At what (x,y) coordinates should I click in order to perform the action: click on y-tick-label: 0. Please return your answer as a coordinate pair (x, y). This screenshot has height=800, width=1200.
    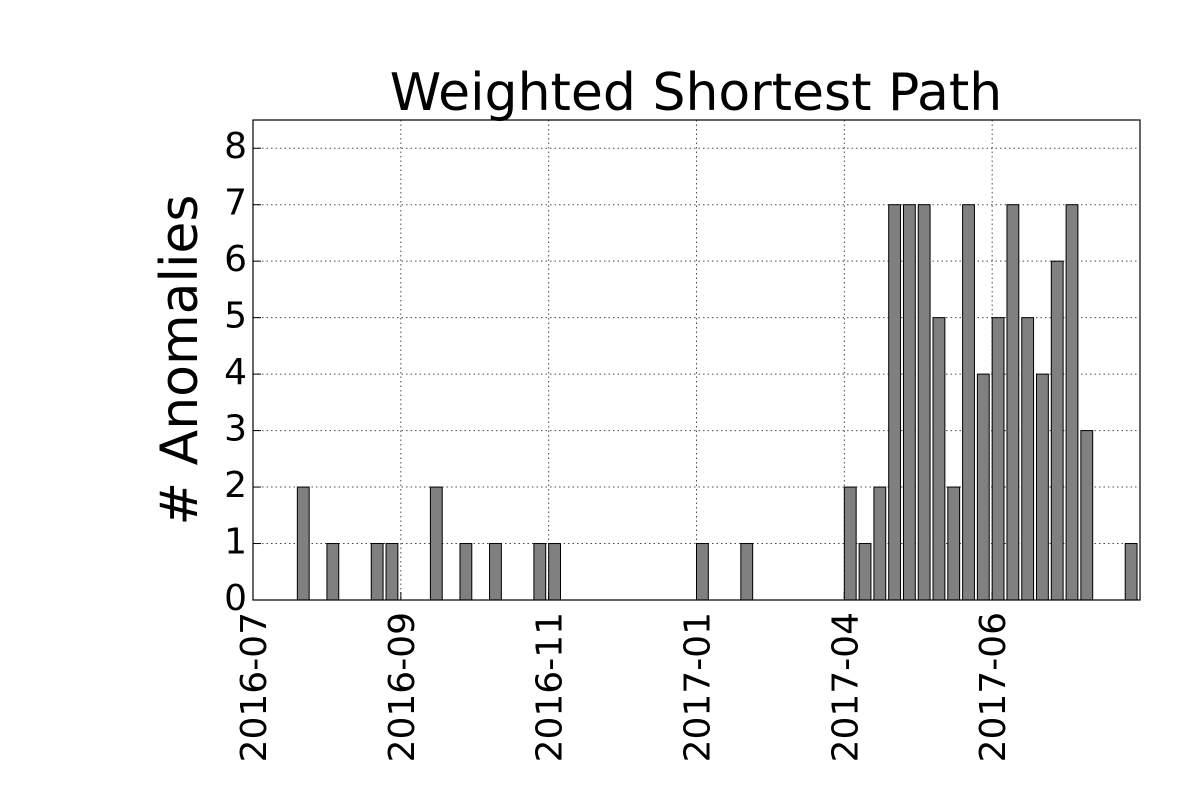
    Looking at the image, I should click on (235, 598).